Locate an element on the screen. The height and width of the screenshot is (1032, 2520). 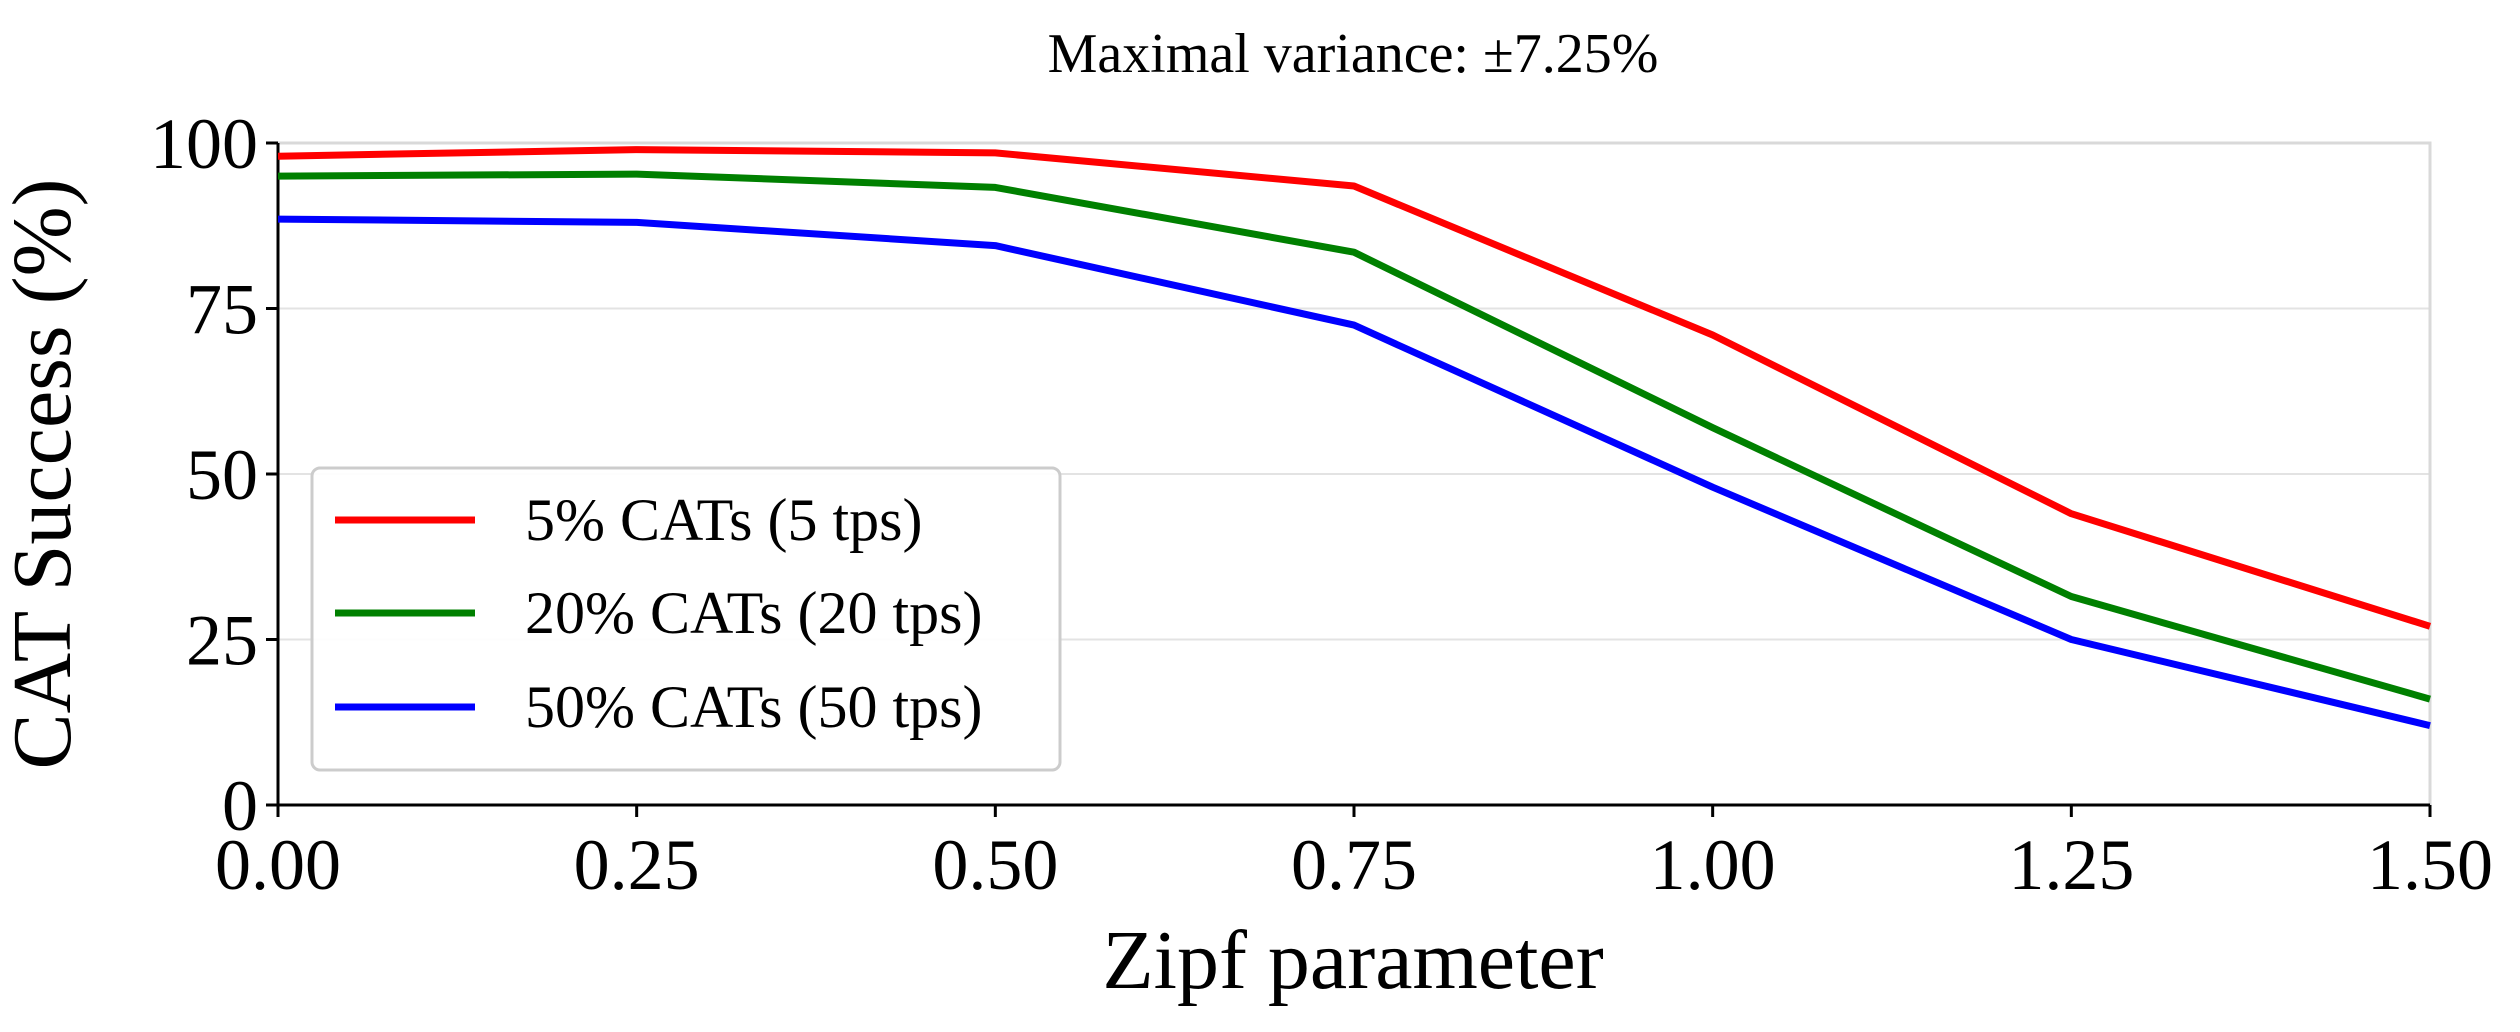
y-tick-label: 50 is located at coordinates (222, 475).